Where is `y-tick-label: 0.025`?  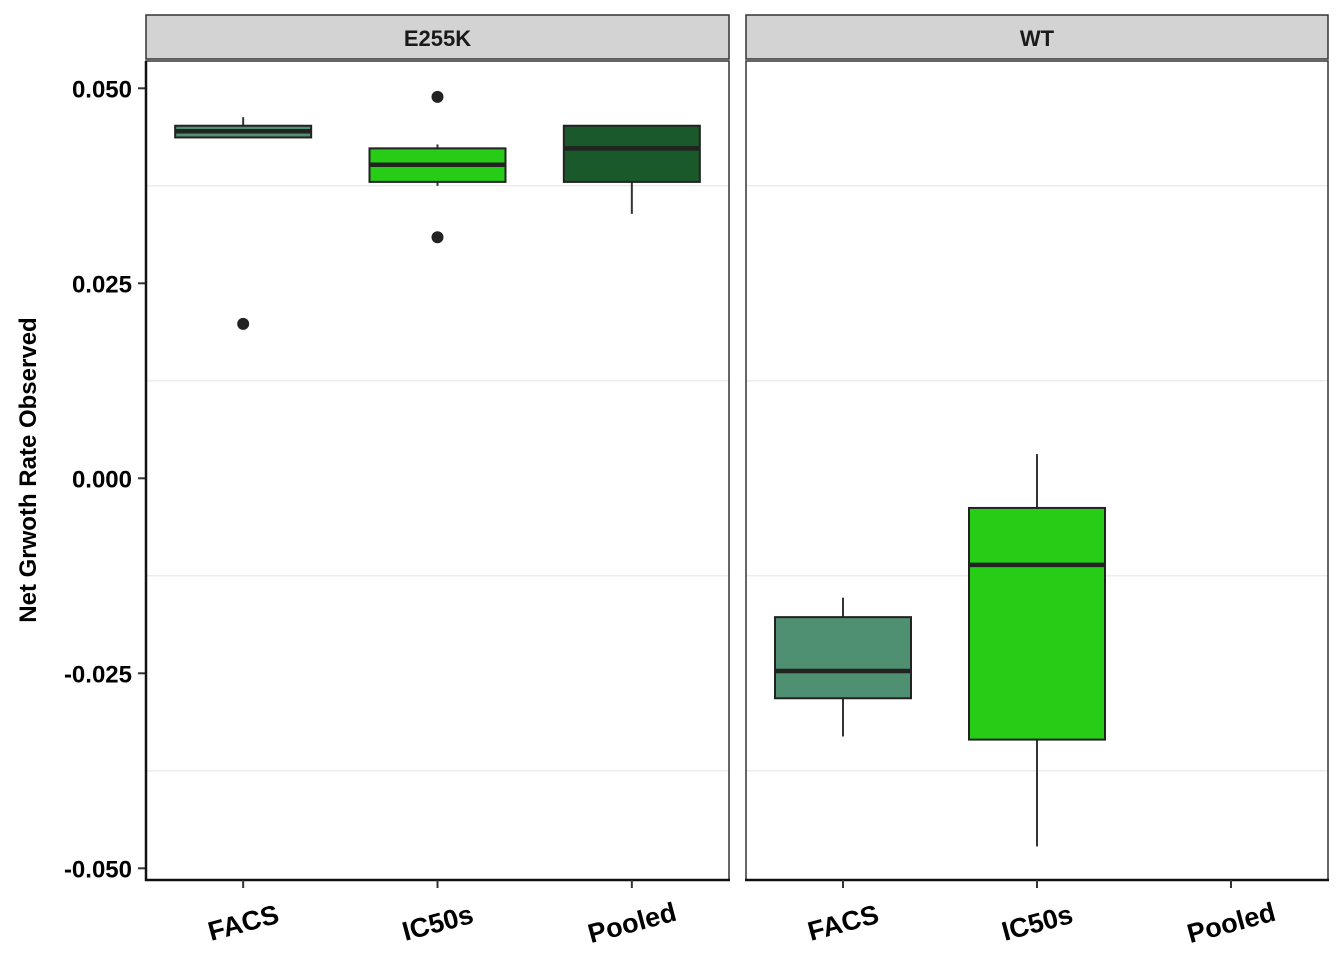
y-tick-label: 0.025 is located at coordinates (102, 284).